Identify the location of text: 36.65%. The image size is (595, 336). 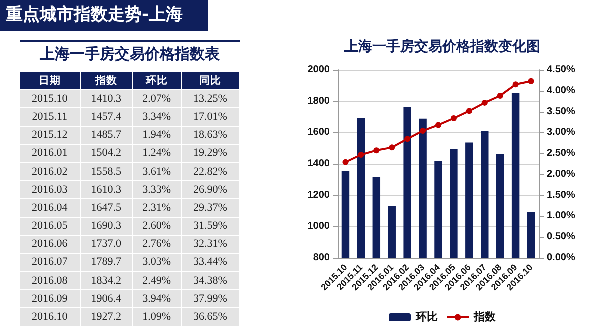
(210, 317).